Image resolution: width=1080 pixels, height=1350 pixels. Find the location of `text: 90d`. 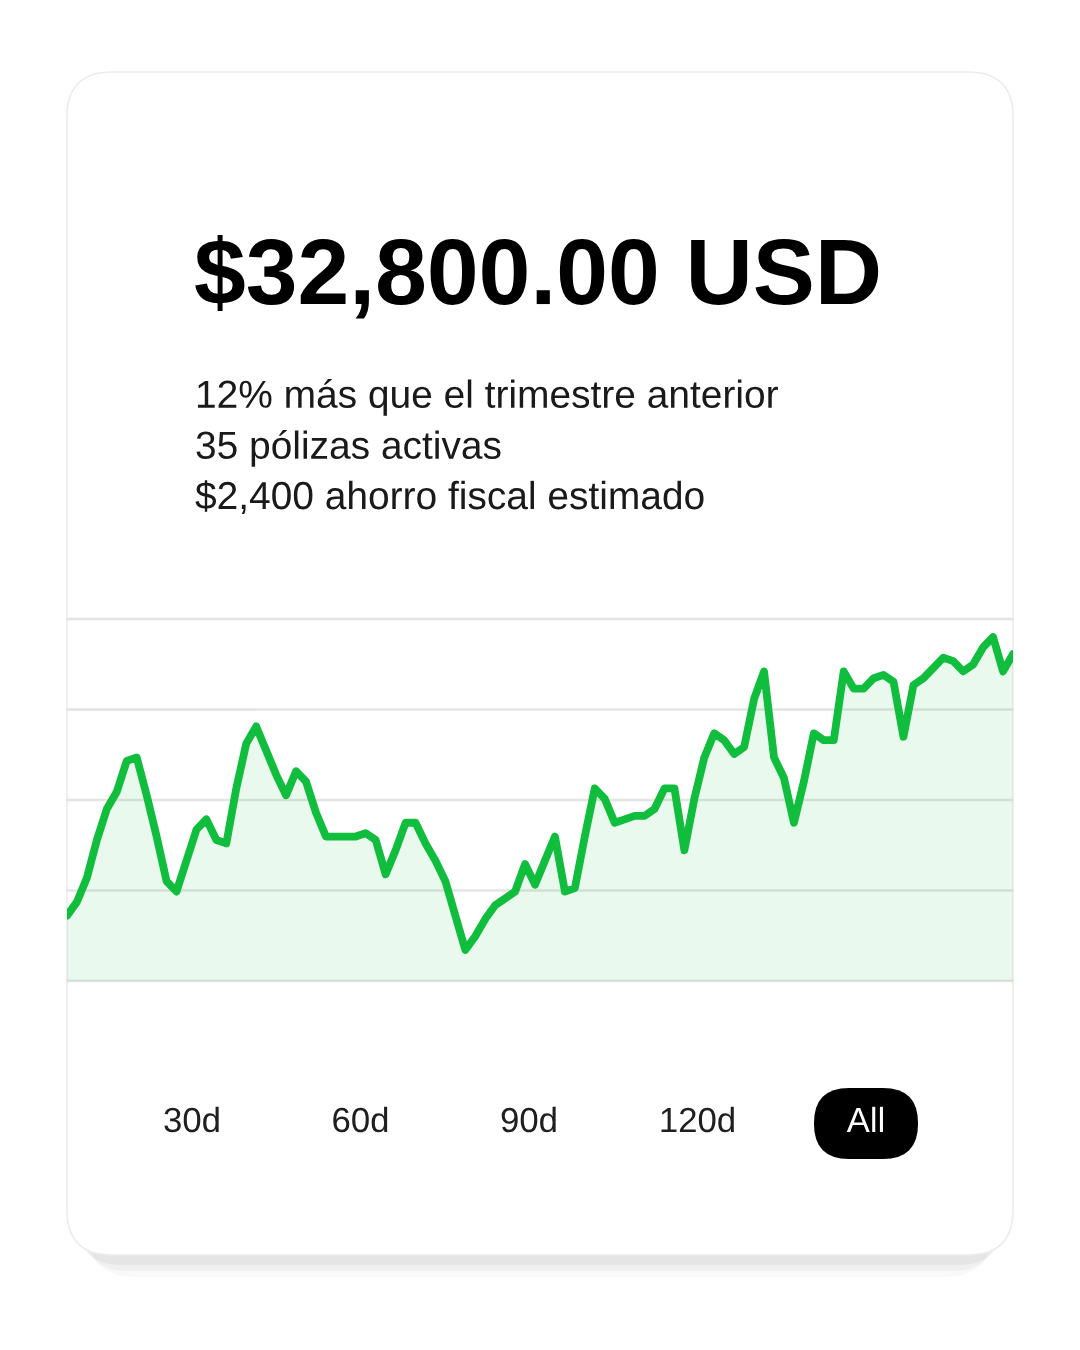

text: 90d is located at coordinates (528, 1119).